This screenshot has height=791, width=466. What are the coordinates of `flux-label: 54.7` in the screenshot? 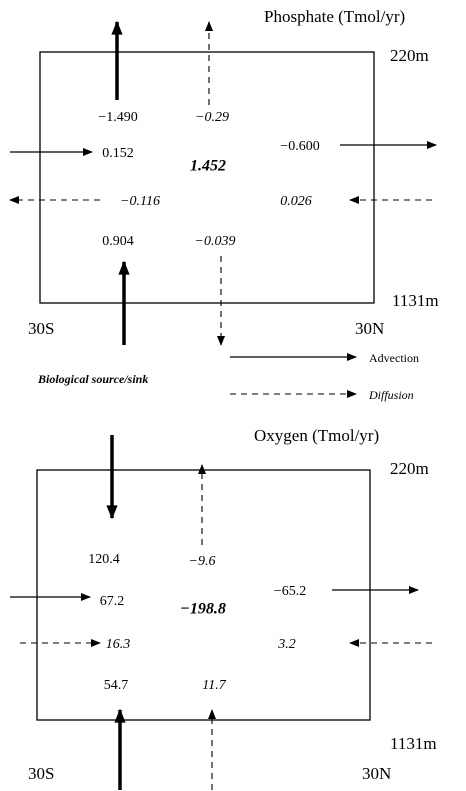 It's located at (116, 685).